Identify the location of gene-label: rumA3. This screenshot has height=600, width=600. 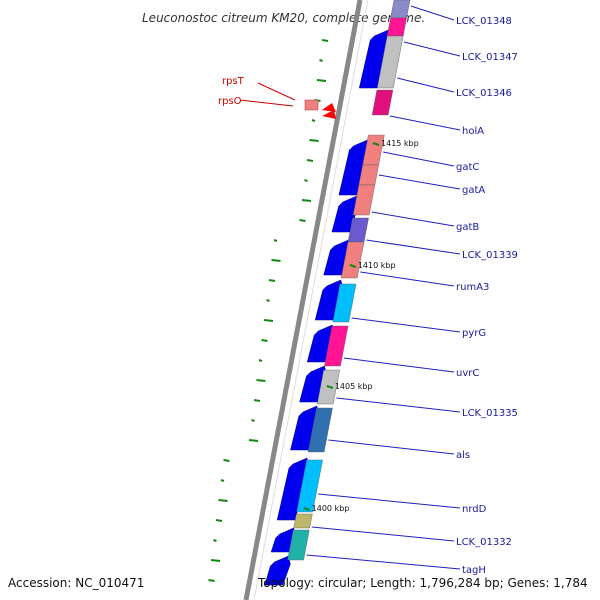
(472, 287).